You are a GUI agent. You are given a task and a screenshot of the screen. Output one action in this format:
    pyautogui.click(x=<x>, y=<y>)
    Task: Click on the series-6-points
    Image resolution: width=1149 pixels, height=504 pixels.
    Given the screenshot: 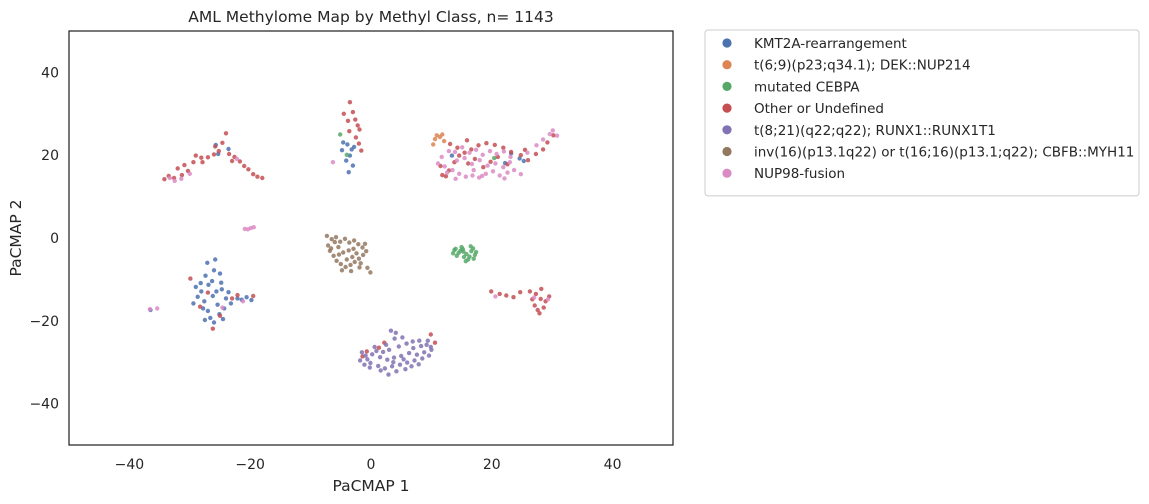 What is the action you would take?
    pyautogui.click(x=353, y=220)
    